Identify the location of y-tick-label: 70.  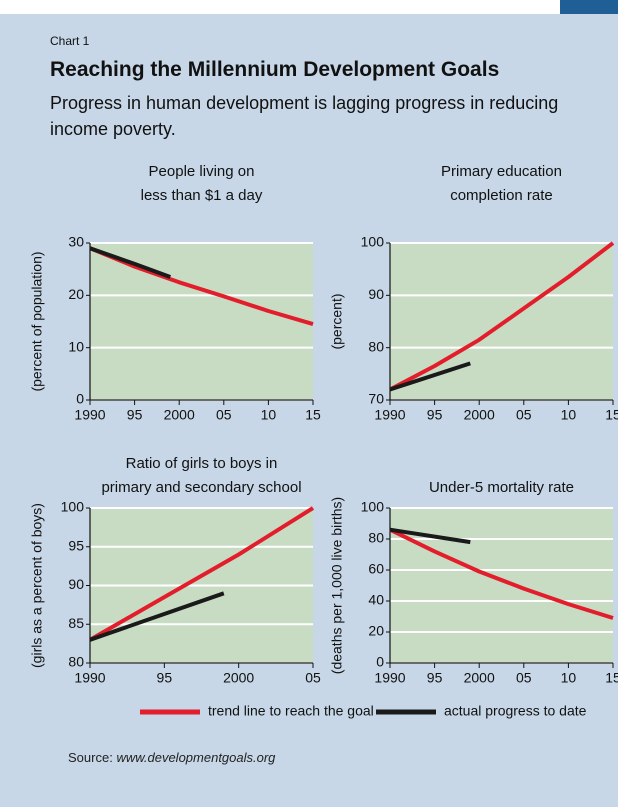
(376, 399).